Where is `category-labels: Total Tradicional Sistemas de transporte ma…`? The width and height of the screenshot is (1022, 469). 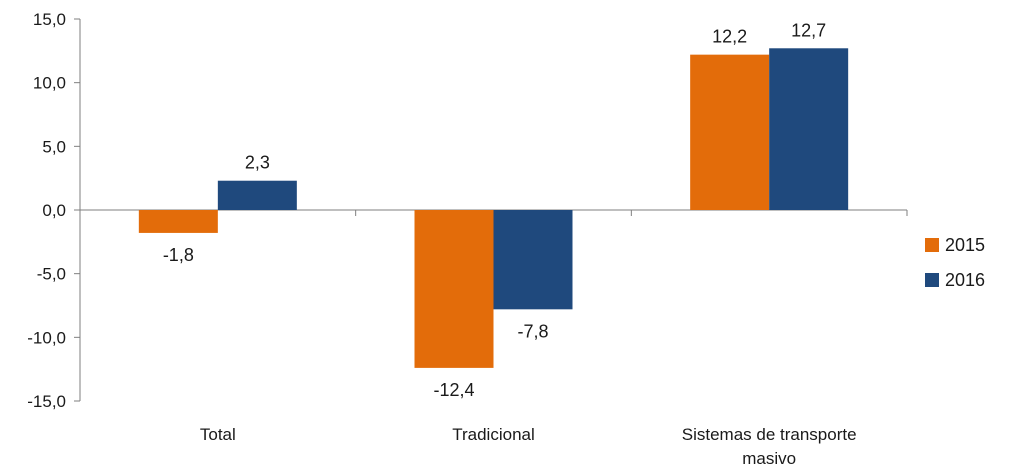
category-labels: Total Tradicional Sistemas de transporte ma… is located at coordinates (528, 446).